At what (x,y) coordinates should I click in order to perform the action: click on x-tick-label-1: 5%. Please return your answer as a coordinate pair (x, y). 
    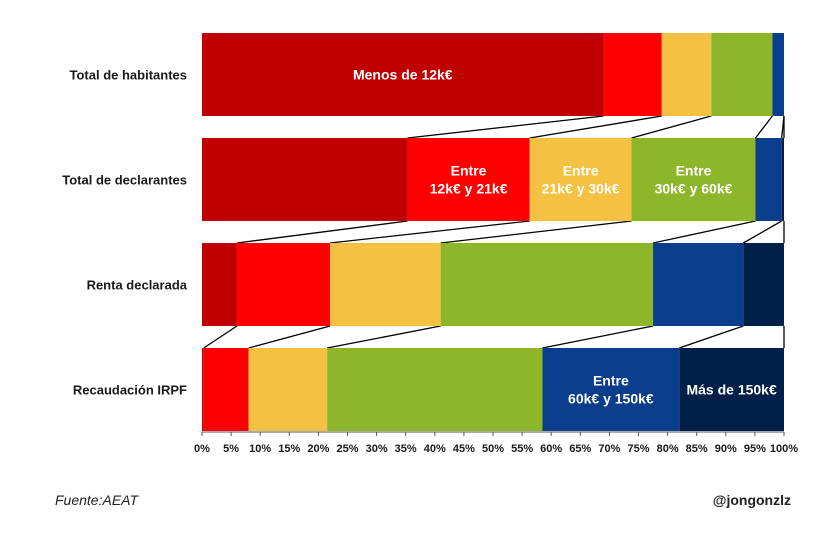
    Looking at the image, I should click on (231, 449).